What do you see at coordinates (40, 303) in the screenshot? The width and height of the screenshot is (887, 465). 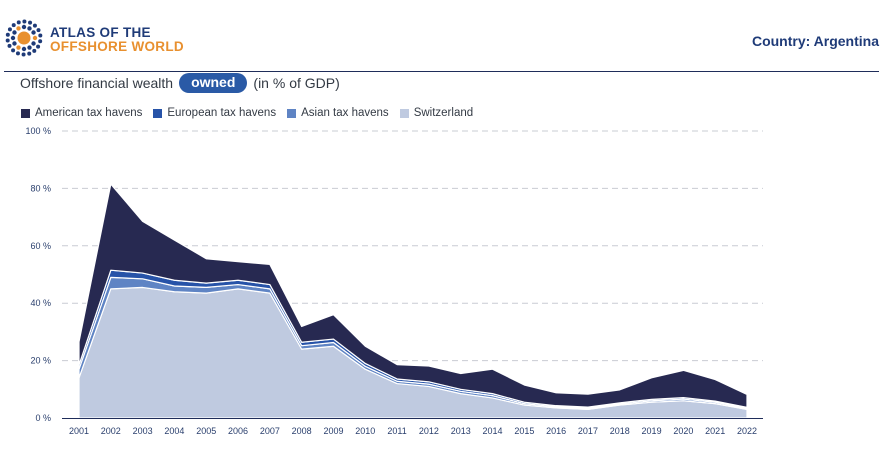 I see `y-tick-label: 40 %` at bounding box center [40, 303].